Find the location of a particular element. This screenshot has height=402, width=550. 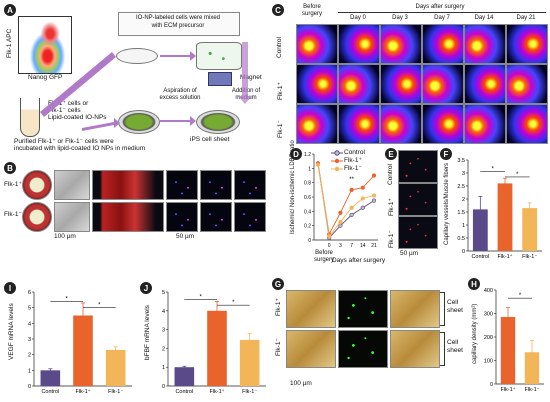

b-bright-flk-pos is located at coordinates (72, 185).